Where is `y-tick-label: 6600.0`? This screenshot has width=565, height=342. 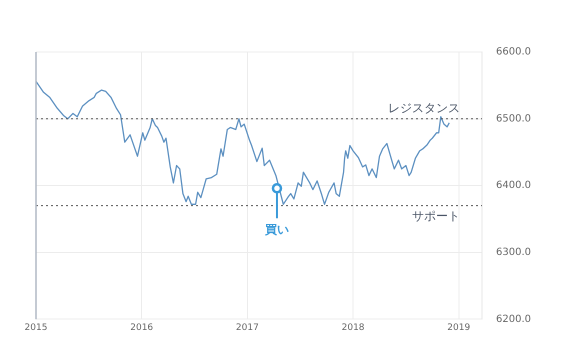
y-tick-label: 6600.0 is located at coordinates (514, 52).